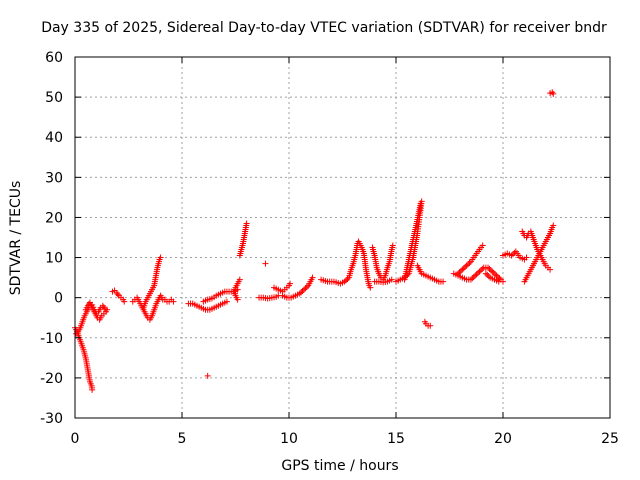 This screenshot has height=480, width=640. I want to click on y-tick-label: 0, so click(58, 299).